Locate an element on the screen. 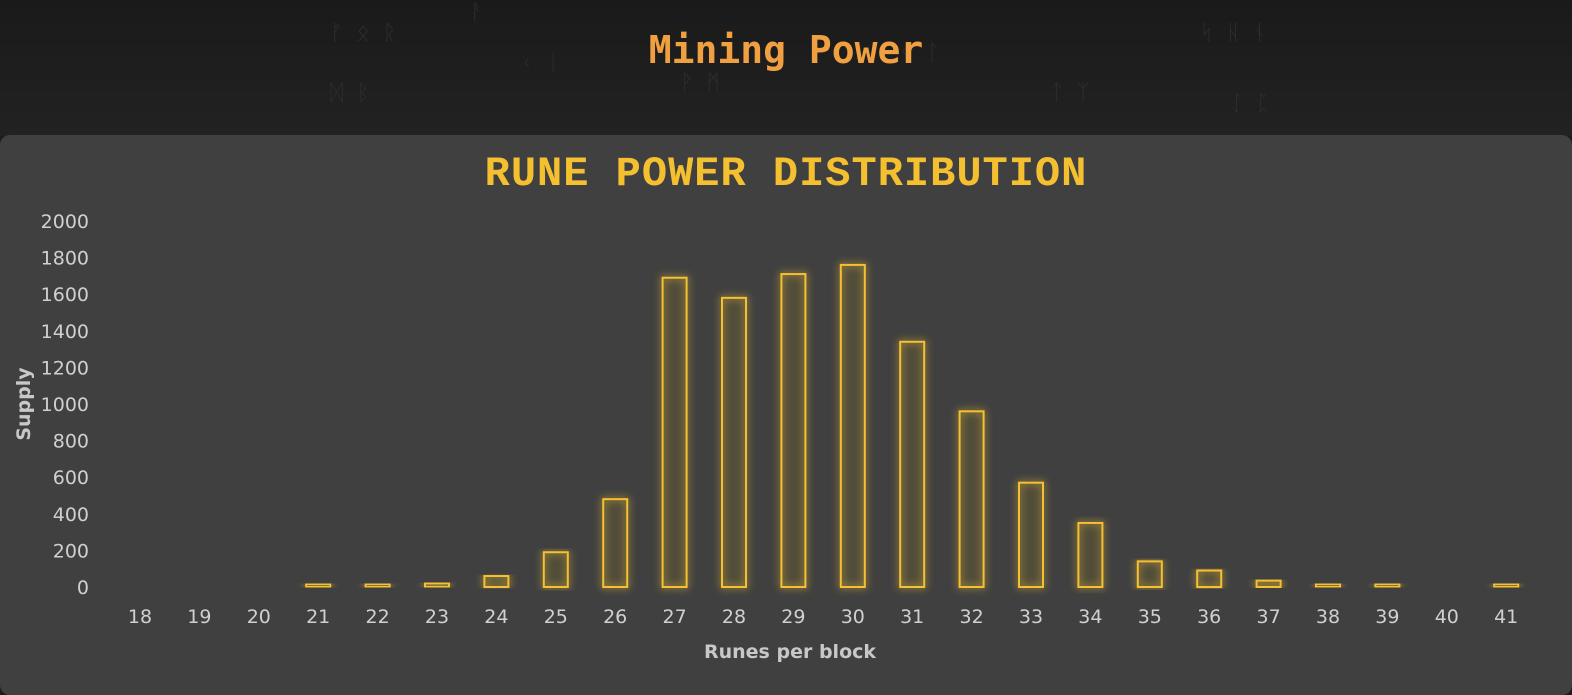  y-axis-ticks: 0 200 400 600 800 1000 1200 1400 1600 1800 2000 is located at coordinates (65, 405).